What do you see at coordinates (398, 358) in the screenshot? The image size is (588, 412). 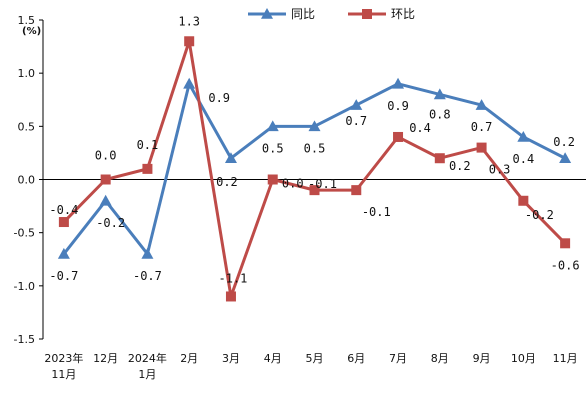 I see `x-tick-label: 7月` at bounding box center [398, 358].